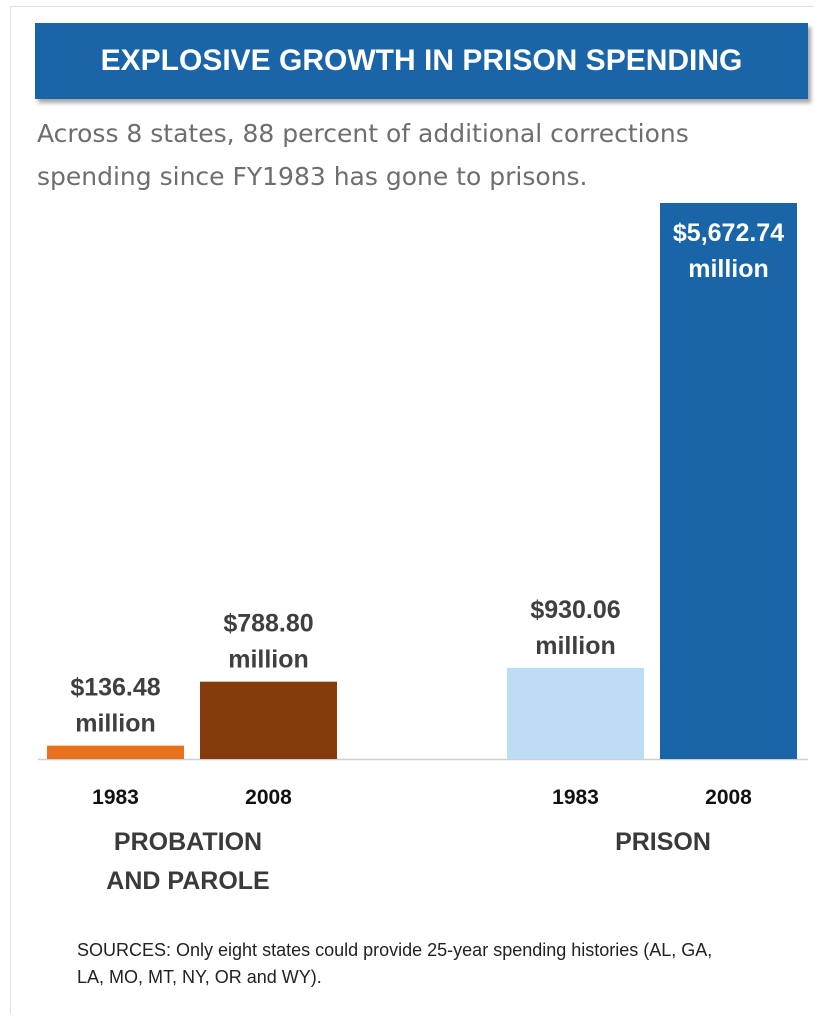 Image resolution: width=820 pixels, height=1020 pixels. Describe the element at coordinates (728, 481) in the screenshot. I see `bar-prison-2008` at that location.